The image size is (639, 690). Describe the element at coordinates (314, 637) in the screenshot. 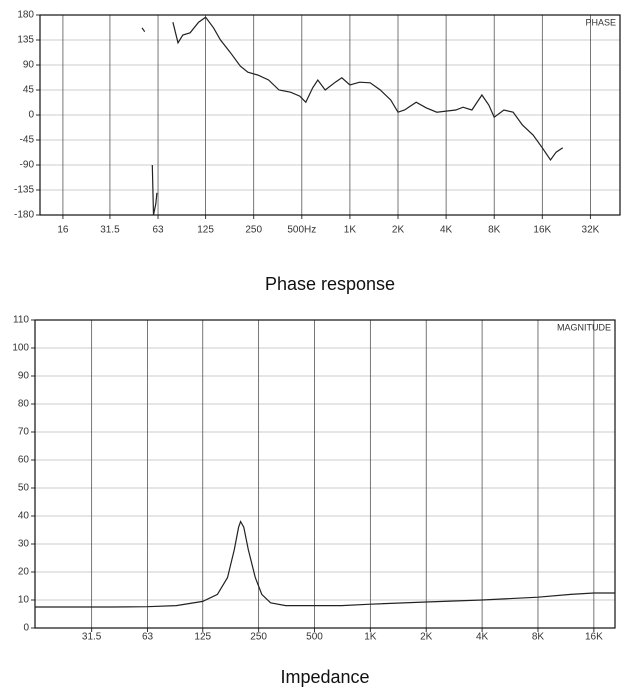

I see `x-tick-label: 500` at that location.